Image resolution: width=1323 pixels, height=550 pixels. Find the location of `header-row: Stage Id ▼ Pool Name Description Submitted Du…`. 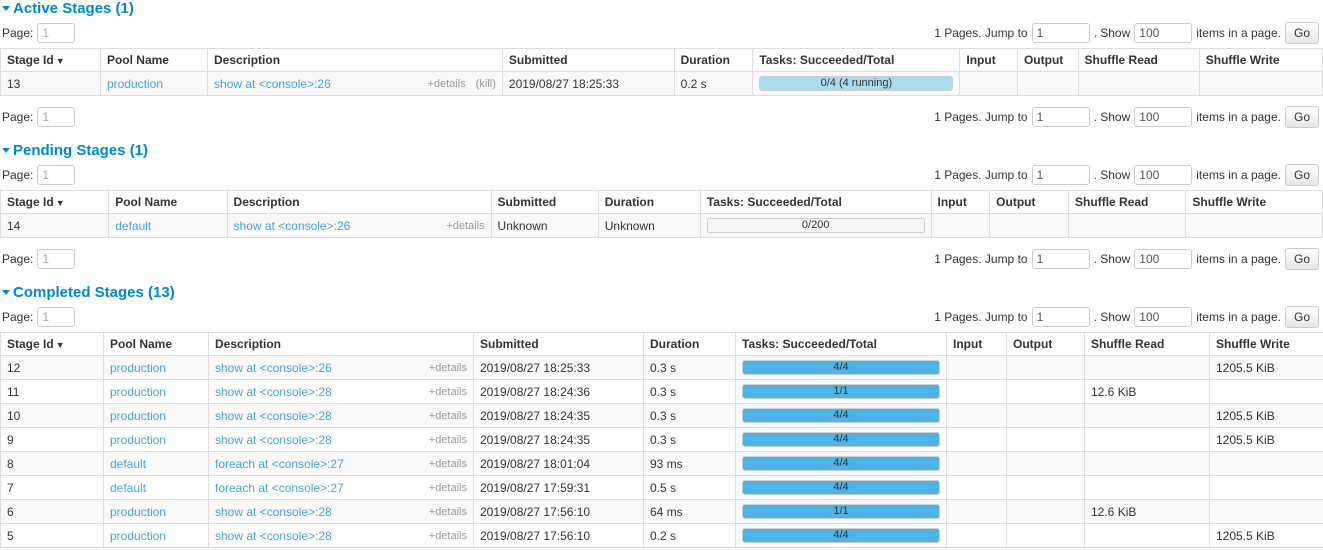

header-row: Stage Id ▼ Pool Name Description Submitted Du… is located at coordinates (661, 344).